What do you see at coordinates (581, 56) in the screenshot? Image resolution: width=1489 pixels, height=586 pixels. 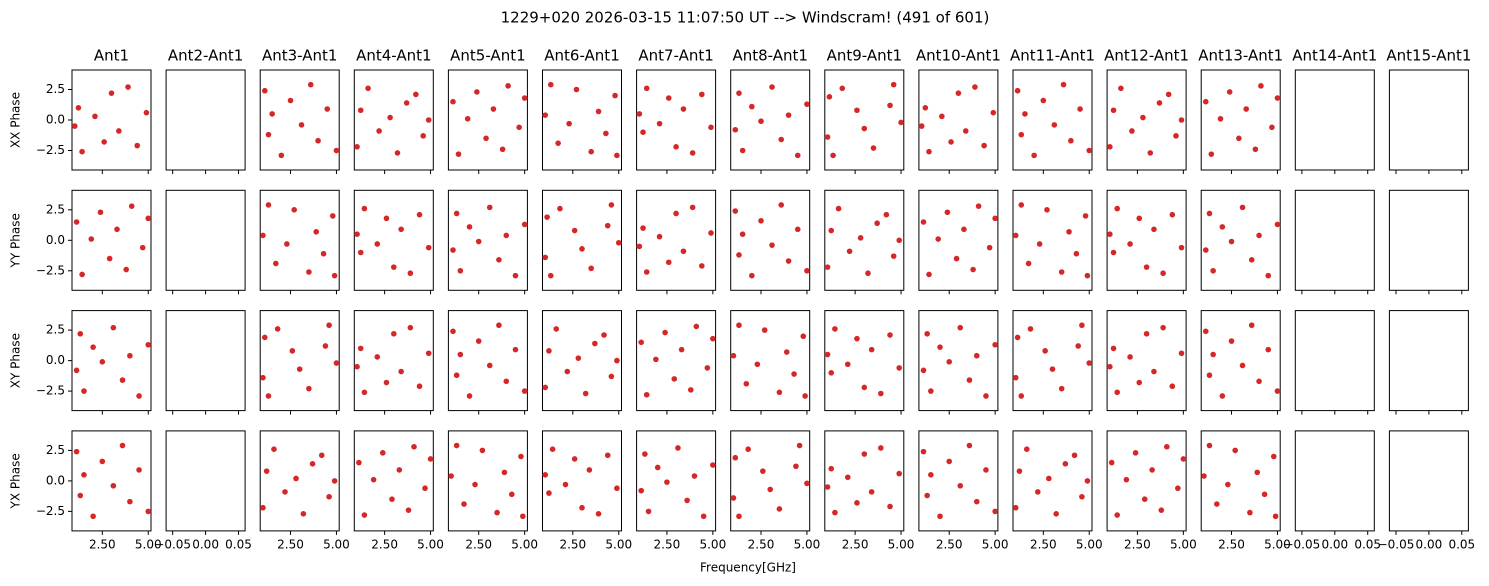 I see `column-title: Ant6-Ant1` at bounding box center [581, 56].